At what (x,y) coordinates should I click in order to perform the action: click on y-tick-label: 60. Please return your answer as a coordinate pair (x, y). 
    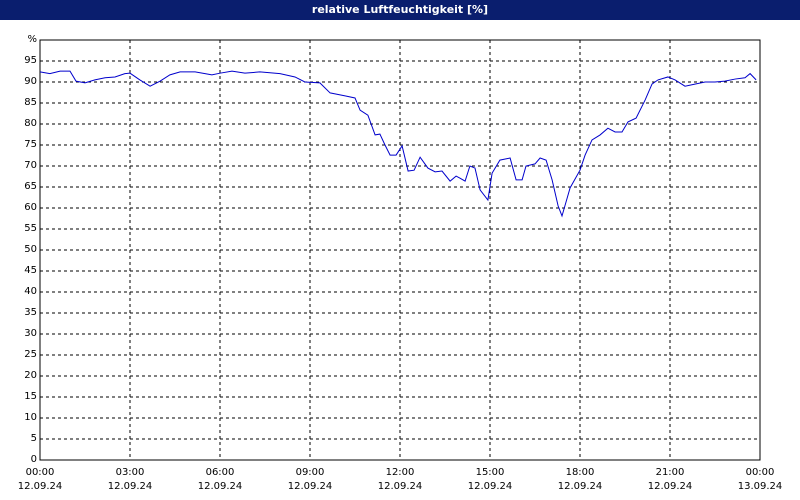
    Looking at the image, I should click on (30, 207).